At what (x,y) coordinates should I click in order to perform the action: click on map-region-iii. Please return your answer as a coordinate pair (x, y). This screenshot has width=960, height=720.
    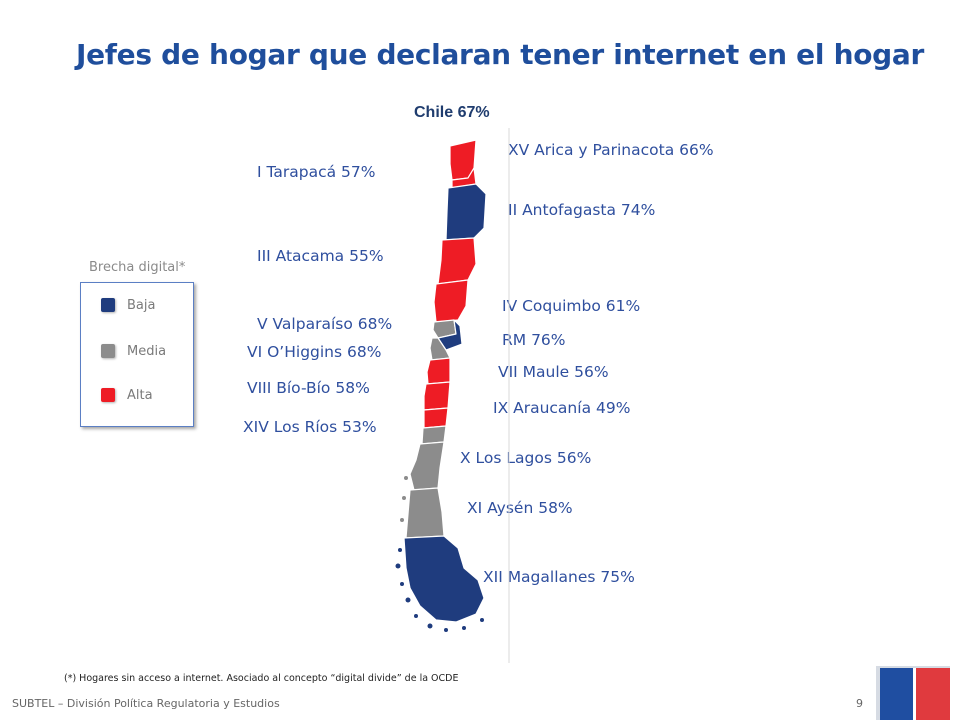
    Looking at the image, I should click on (457, 261).